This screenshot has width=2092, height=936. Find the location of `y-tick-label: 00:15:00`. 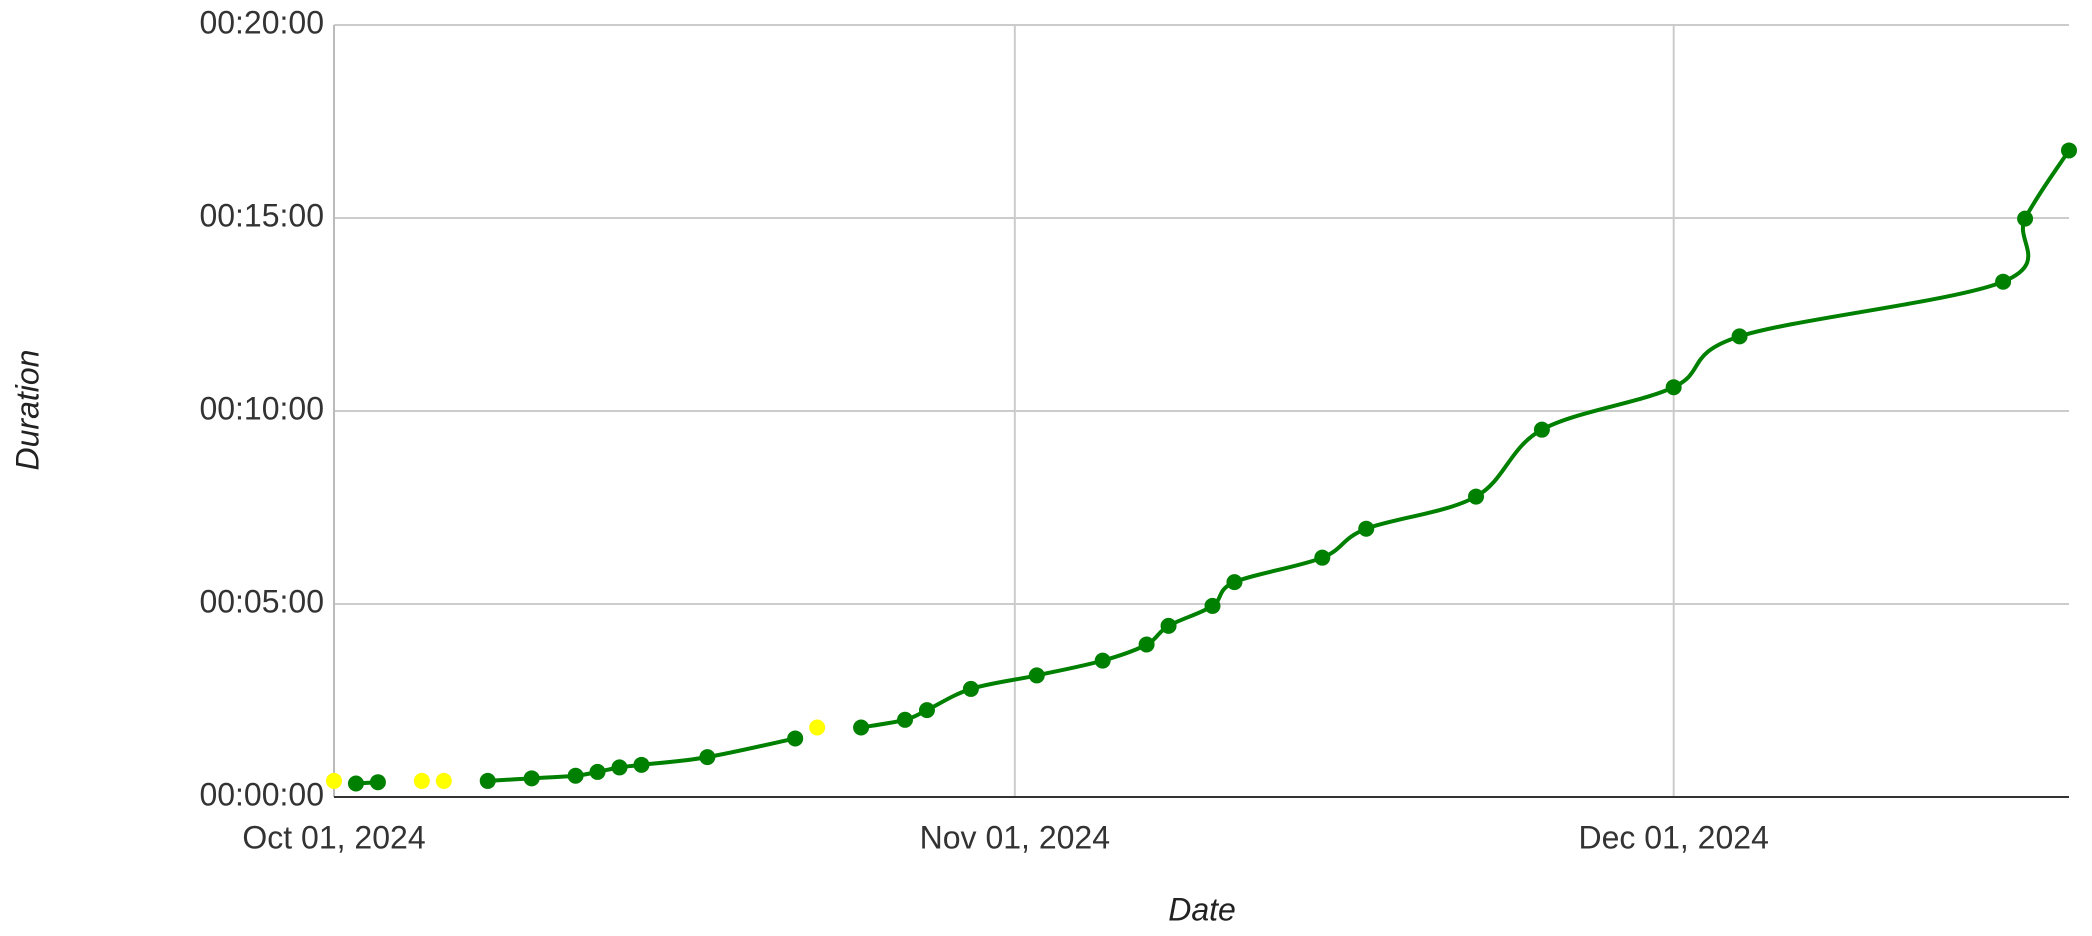

y-tick-label: 00:15:00 is located at coordinates (261, 215).